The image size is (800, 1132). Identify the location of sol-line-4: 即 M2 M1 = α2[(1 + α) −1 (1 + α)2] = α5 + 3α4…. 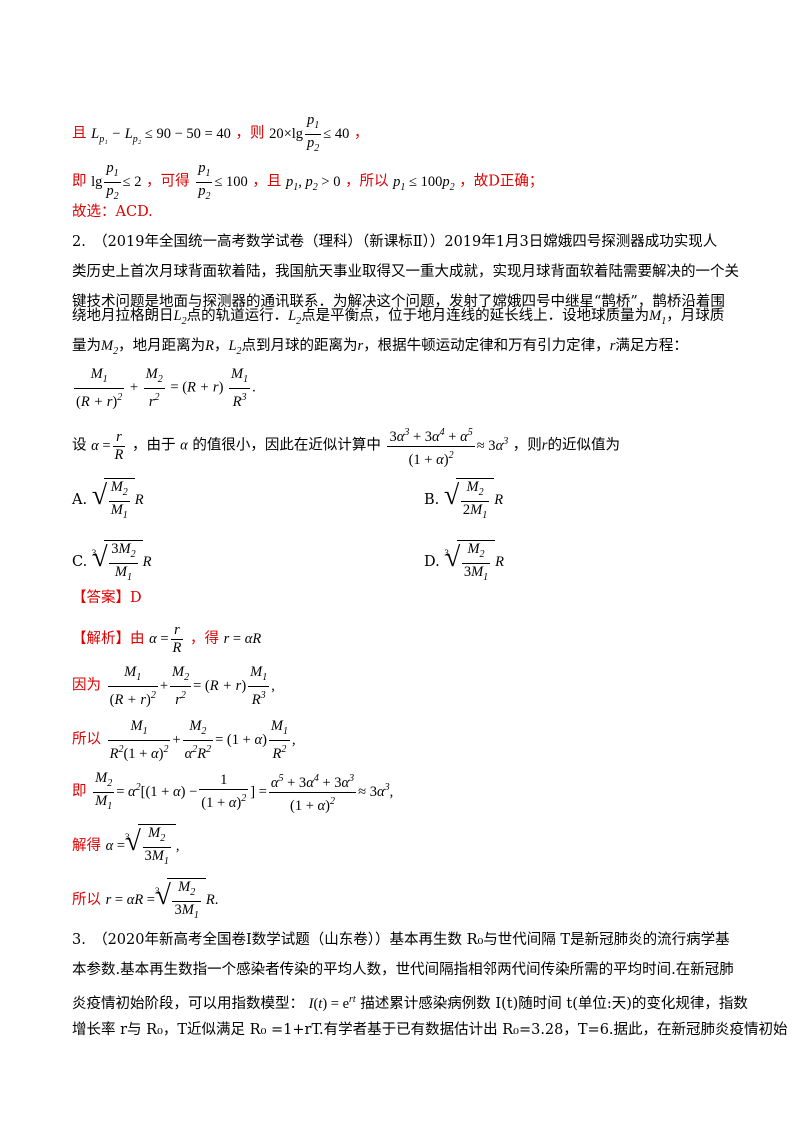
(232, 792).